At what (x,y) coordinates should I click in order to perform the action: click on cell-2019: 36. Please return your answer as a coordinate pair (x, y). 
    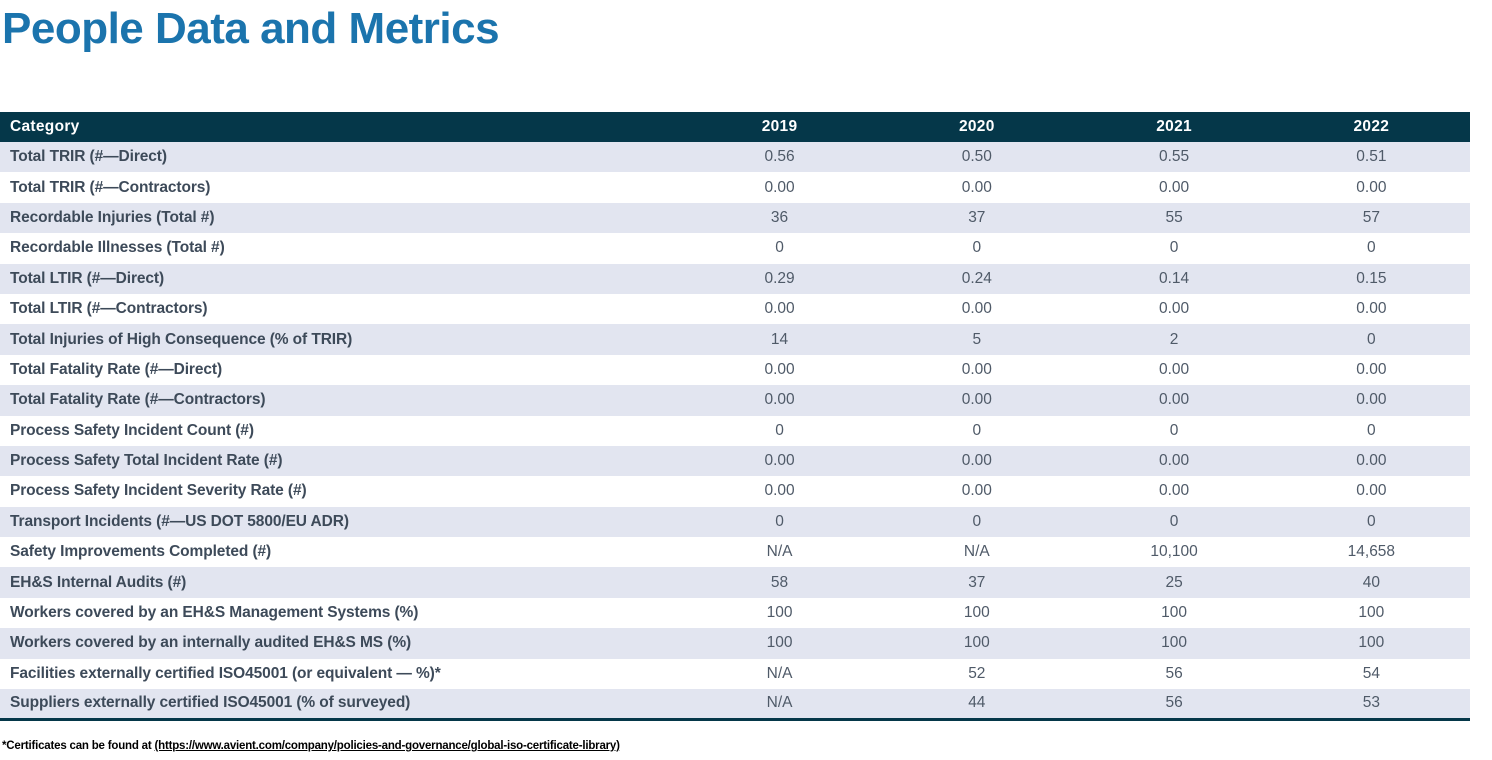
    Looking at the image, I should click on (779, 217).